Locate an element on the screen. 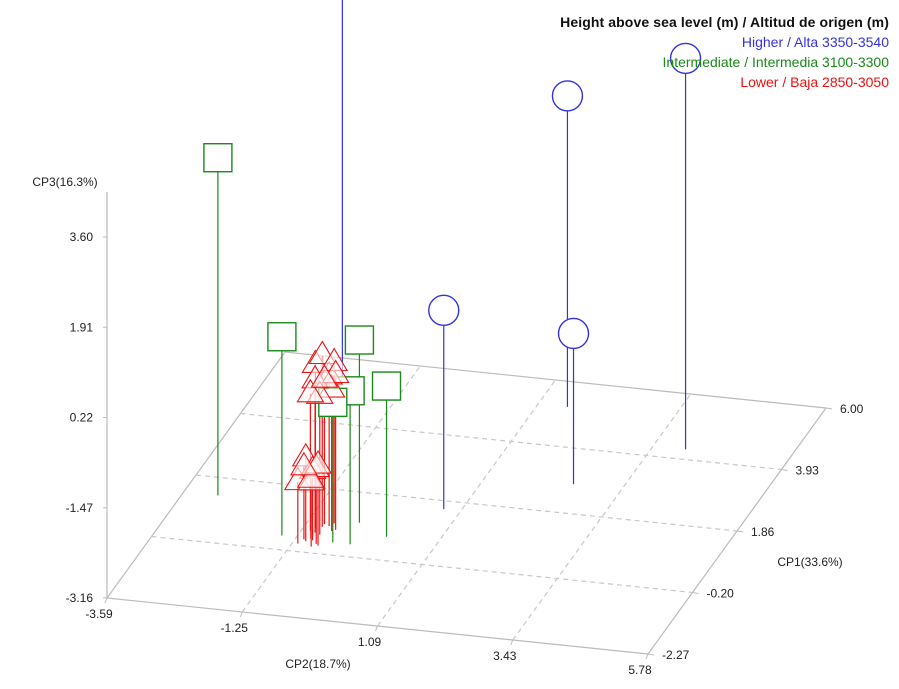  x-tick-label: 1.09 is located at coordinates (370, 642).